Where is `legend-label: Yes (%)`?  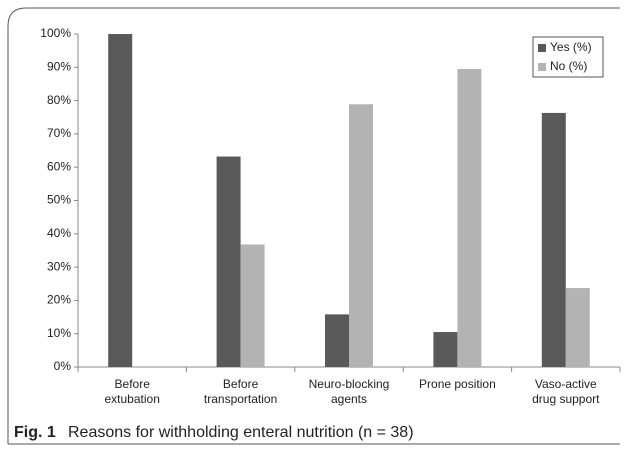 legend-label: Yes (%) is located at coordinates (571, 47).